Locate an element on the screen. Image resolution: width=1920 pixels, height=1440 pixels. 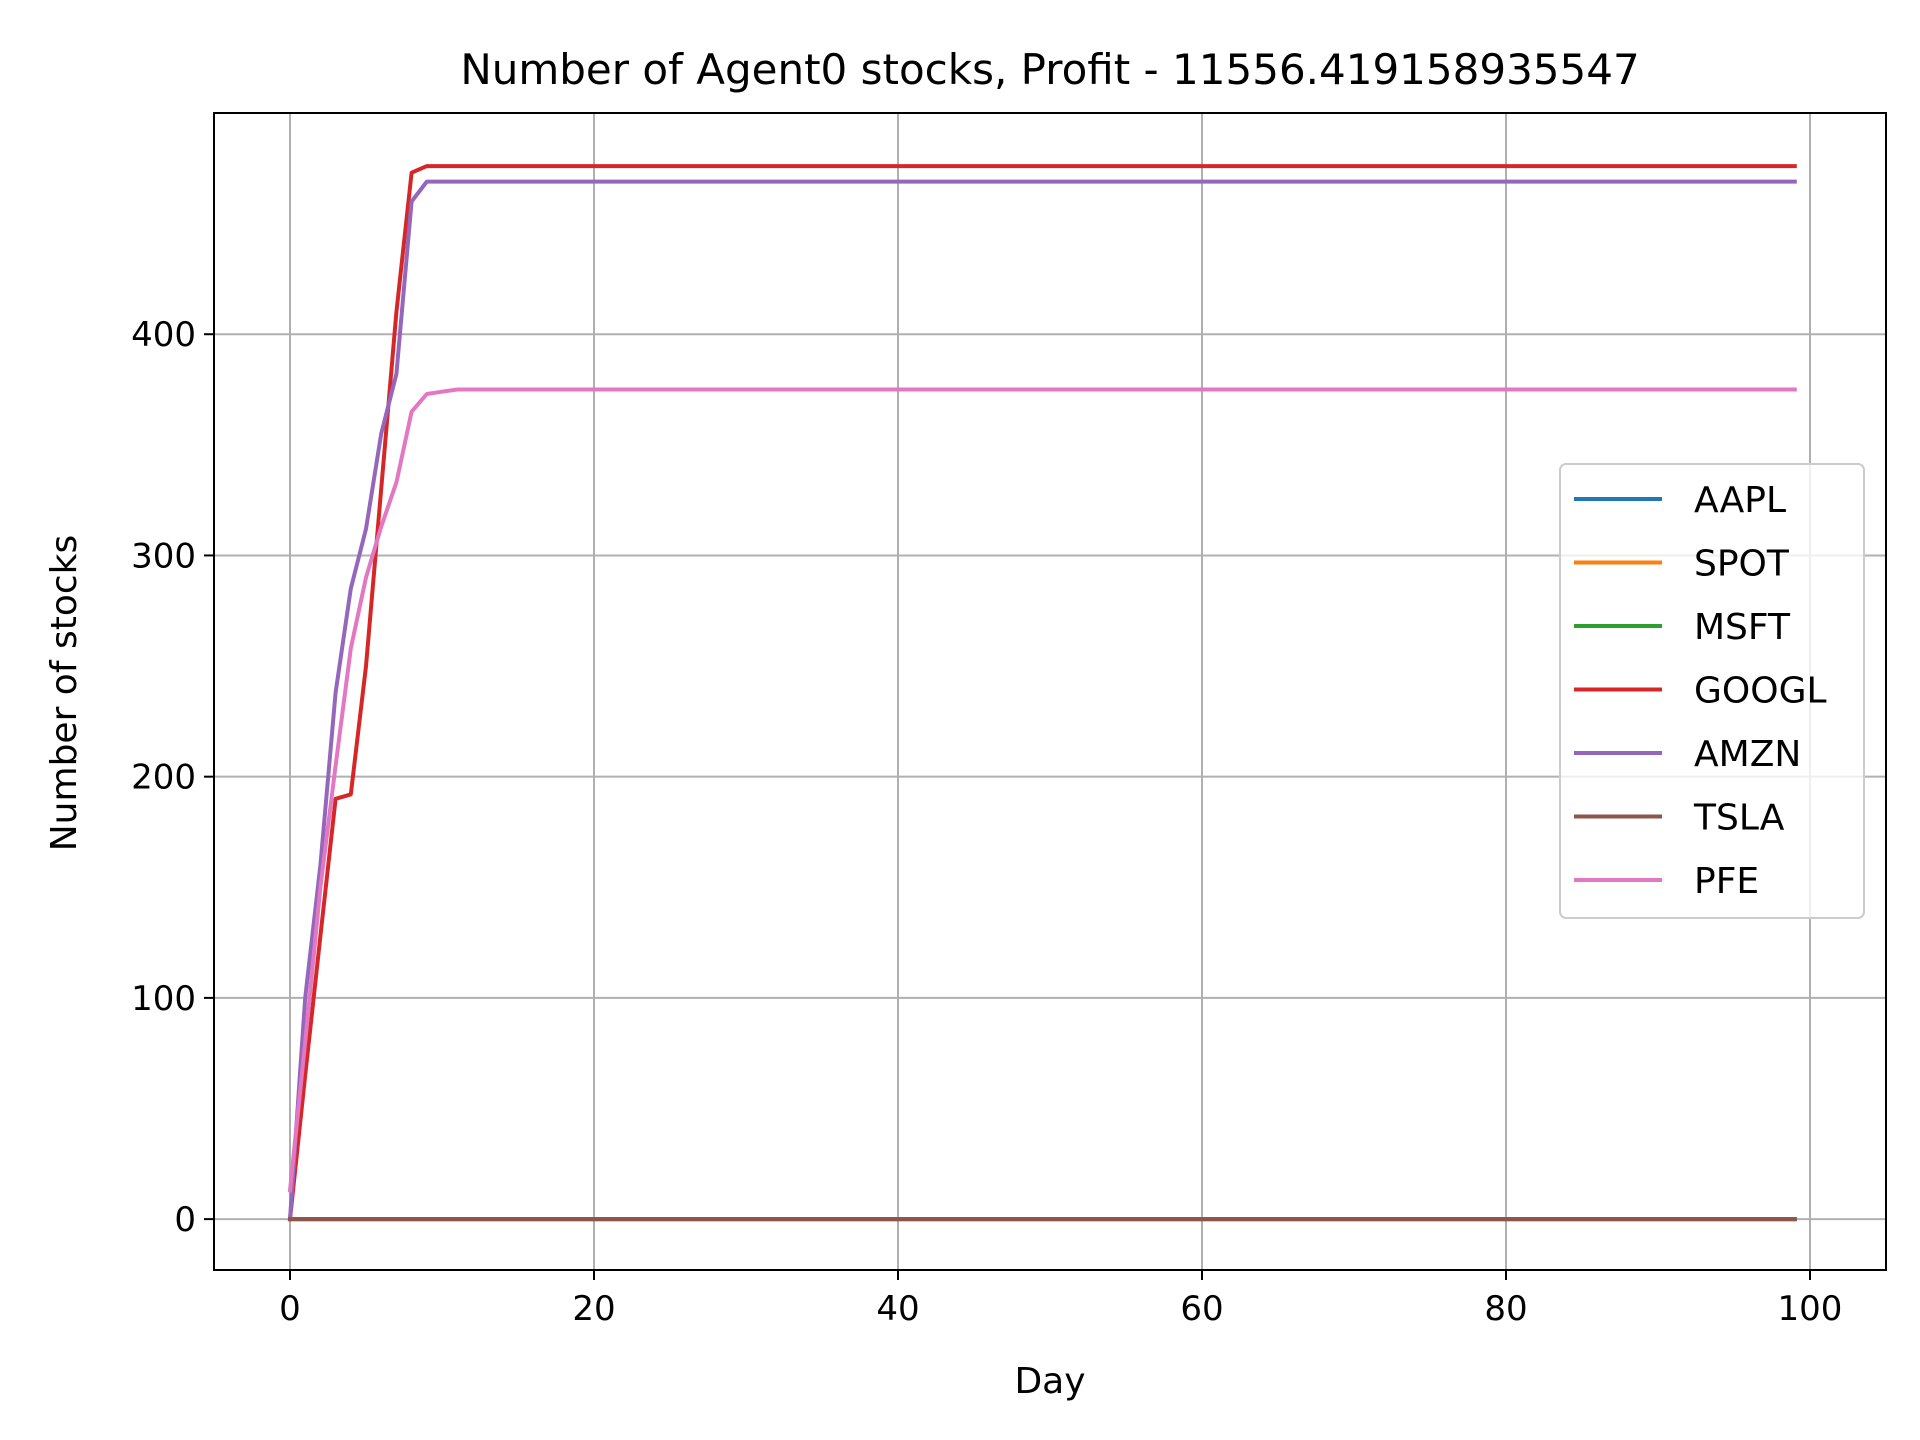
x-tick-label: 0 is located at coordinates (290, 1309).